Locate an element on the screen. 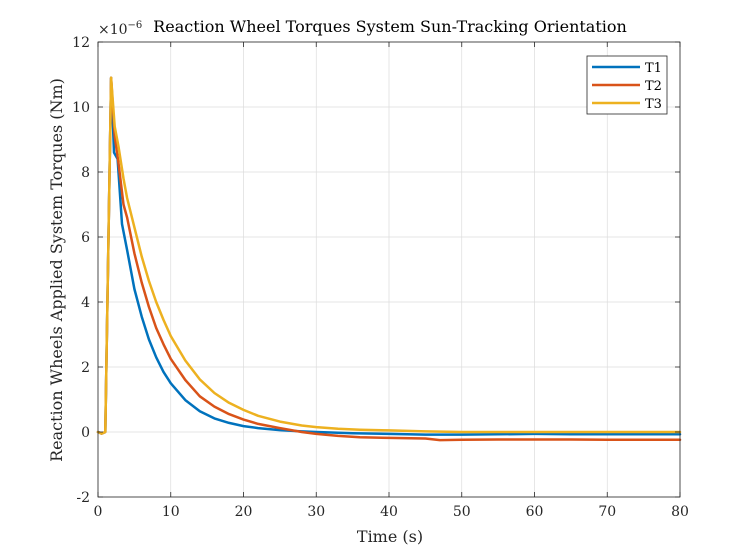  y-tick-label: 10 is located at coordinates (81, 108).